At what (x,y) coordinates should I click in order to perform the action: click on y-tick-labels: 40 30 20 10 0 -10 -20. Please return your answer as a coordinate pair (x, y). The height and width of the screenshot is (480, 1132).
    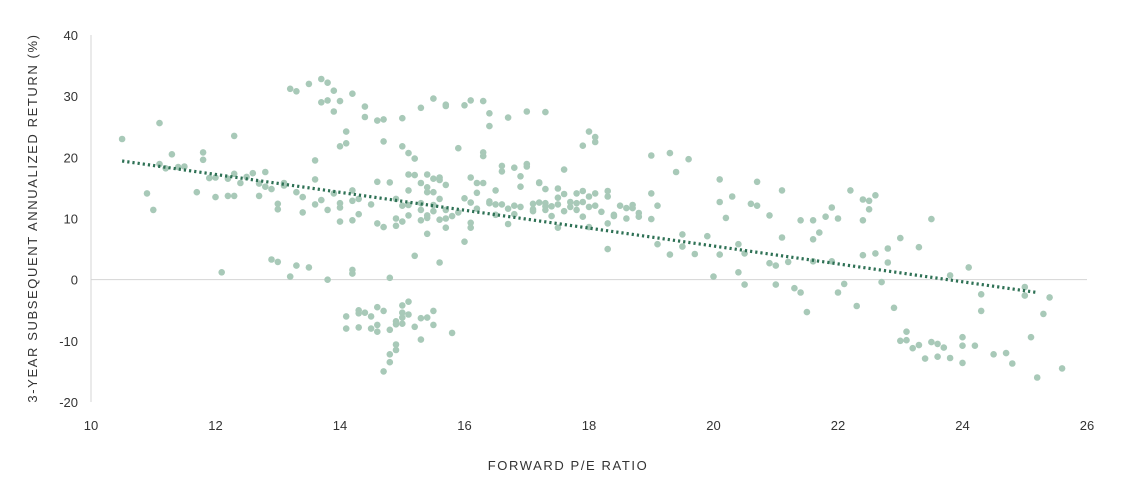
    Looking at the image, I should click on (68, 219).